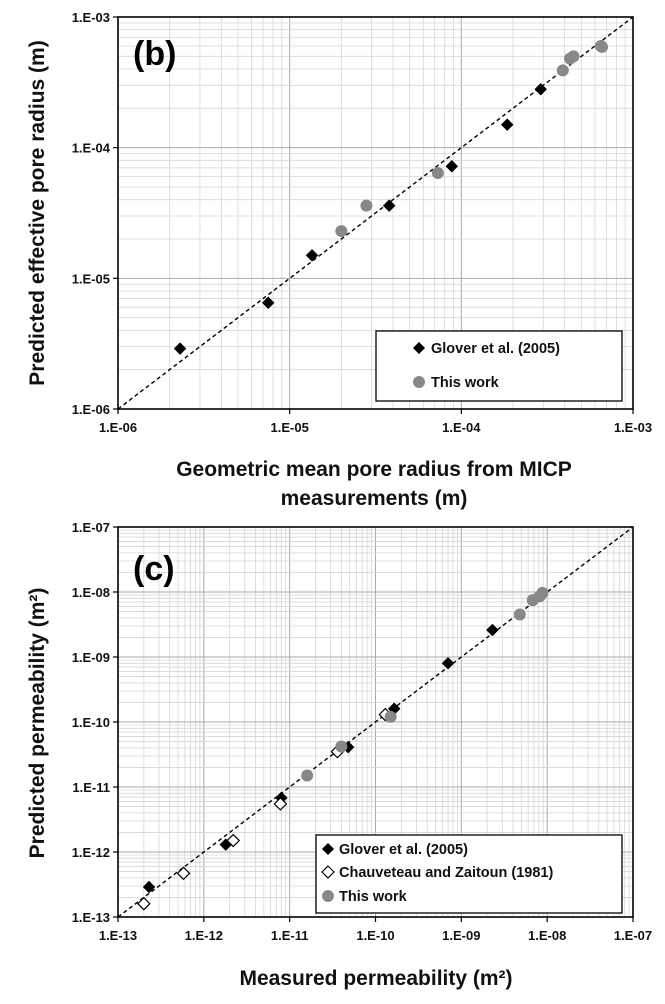 Image resolution: width=665 pixels, height=1004 pixels. Describe the element at coordinates (118, 427) in the screenshot. I see `x-tick-label: 1.E-06` at that location.